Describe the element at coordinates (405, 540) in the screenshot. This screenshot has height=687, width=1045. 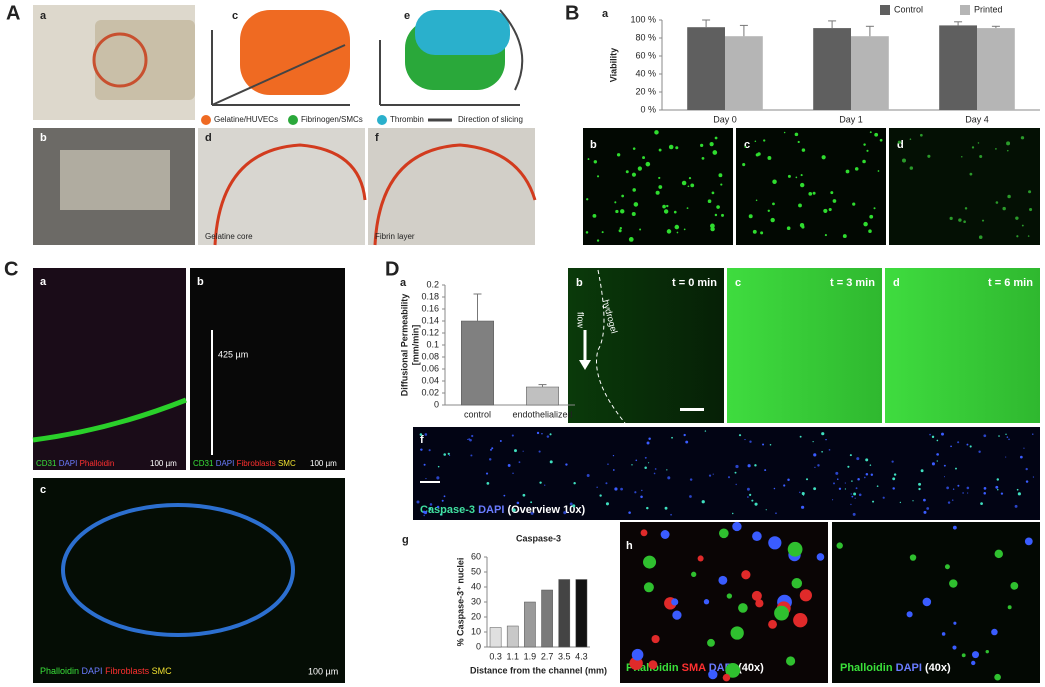
I see `sublabel: g` at that location.